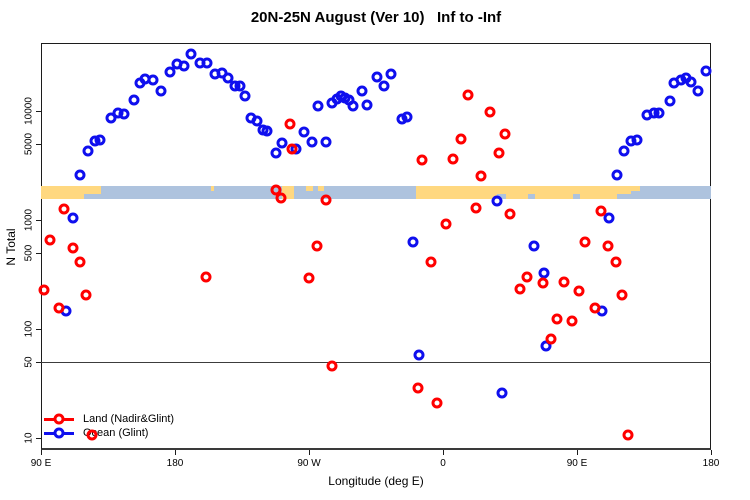 The image size is (750, 500). What do you see at coordinates (129, 419) in the screenshot?
I see `legend-label-land: Land (Nadir&Glint)` at bounding box center [129, 419].